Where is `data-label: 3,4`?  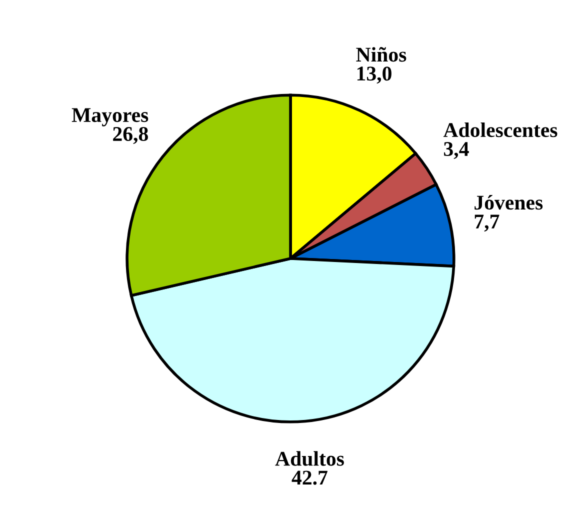
data-label: 3,4 is located at coordinates (456, 151).